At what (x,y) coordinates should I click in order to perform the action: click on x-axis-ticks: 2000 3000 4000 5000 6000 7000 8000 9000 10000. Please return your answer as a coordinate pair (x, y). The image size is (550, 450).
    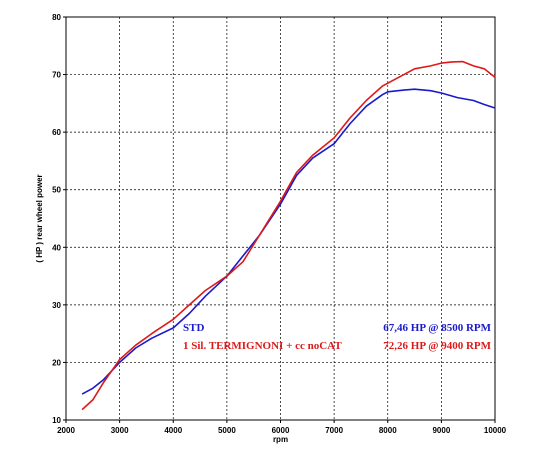
    Looking at the image, I should click on (282, 427).